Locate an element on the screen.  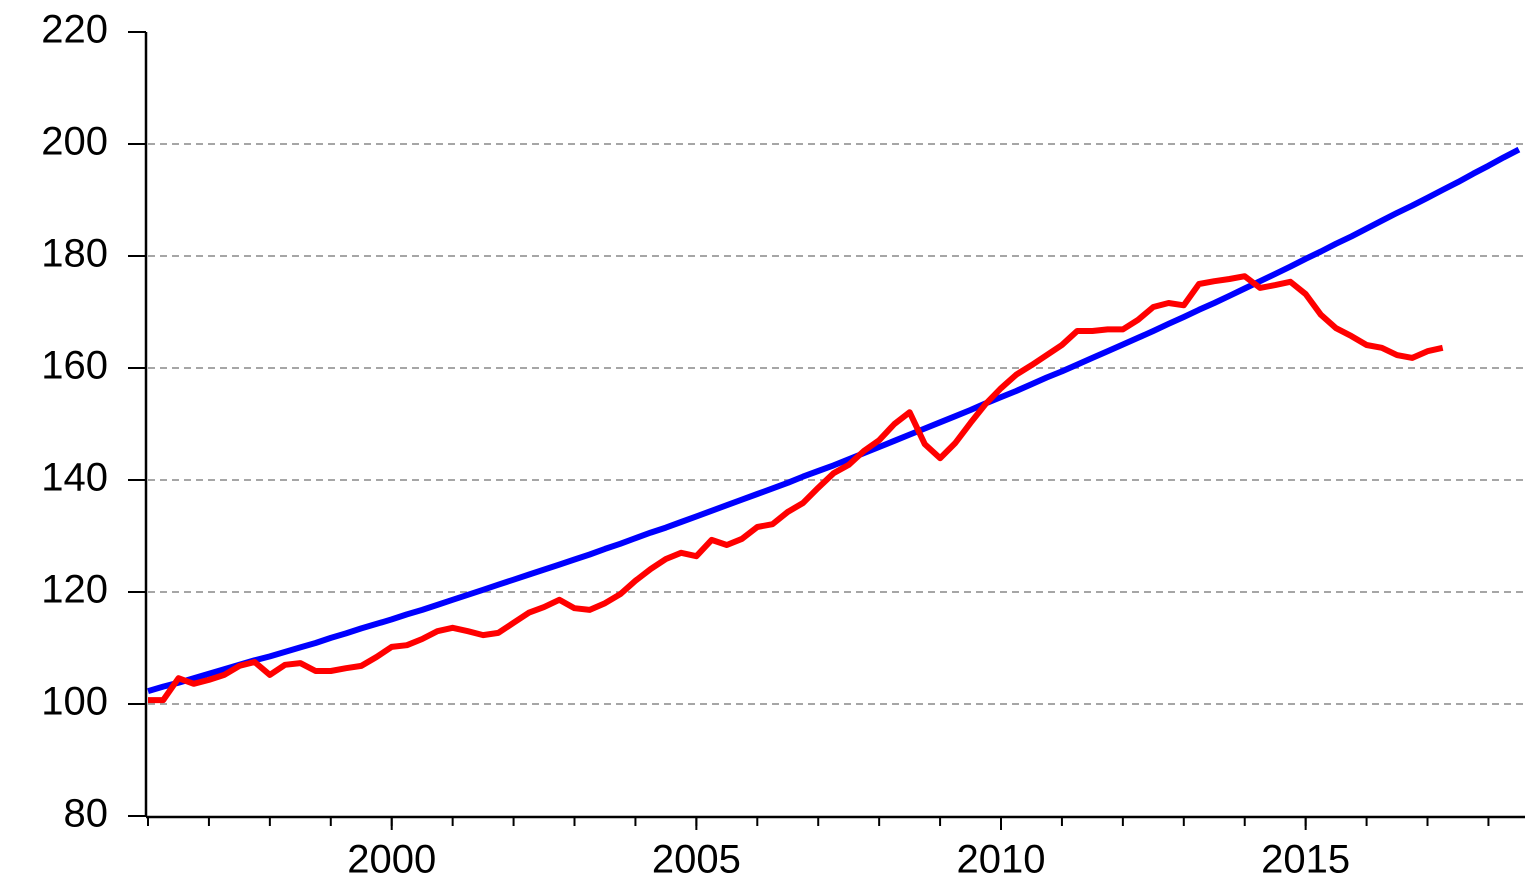
y-tick-label: 220 is located at coordinates (74, 30).